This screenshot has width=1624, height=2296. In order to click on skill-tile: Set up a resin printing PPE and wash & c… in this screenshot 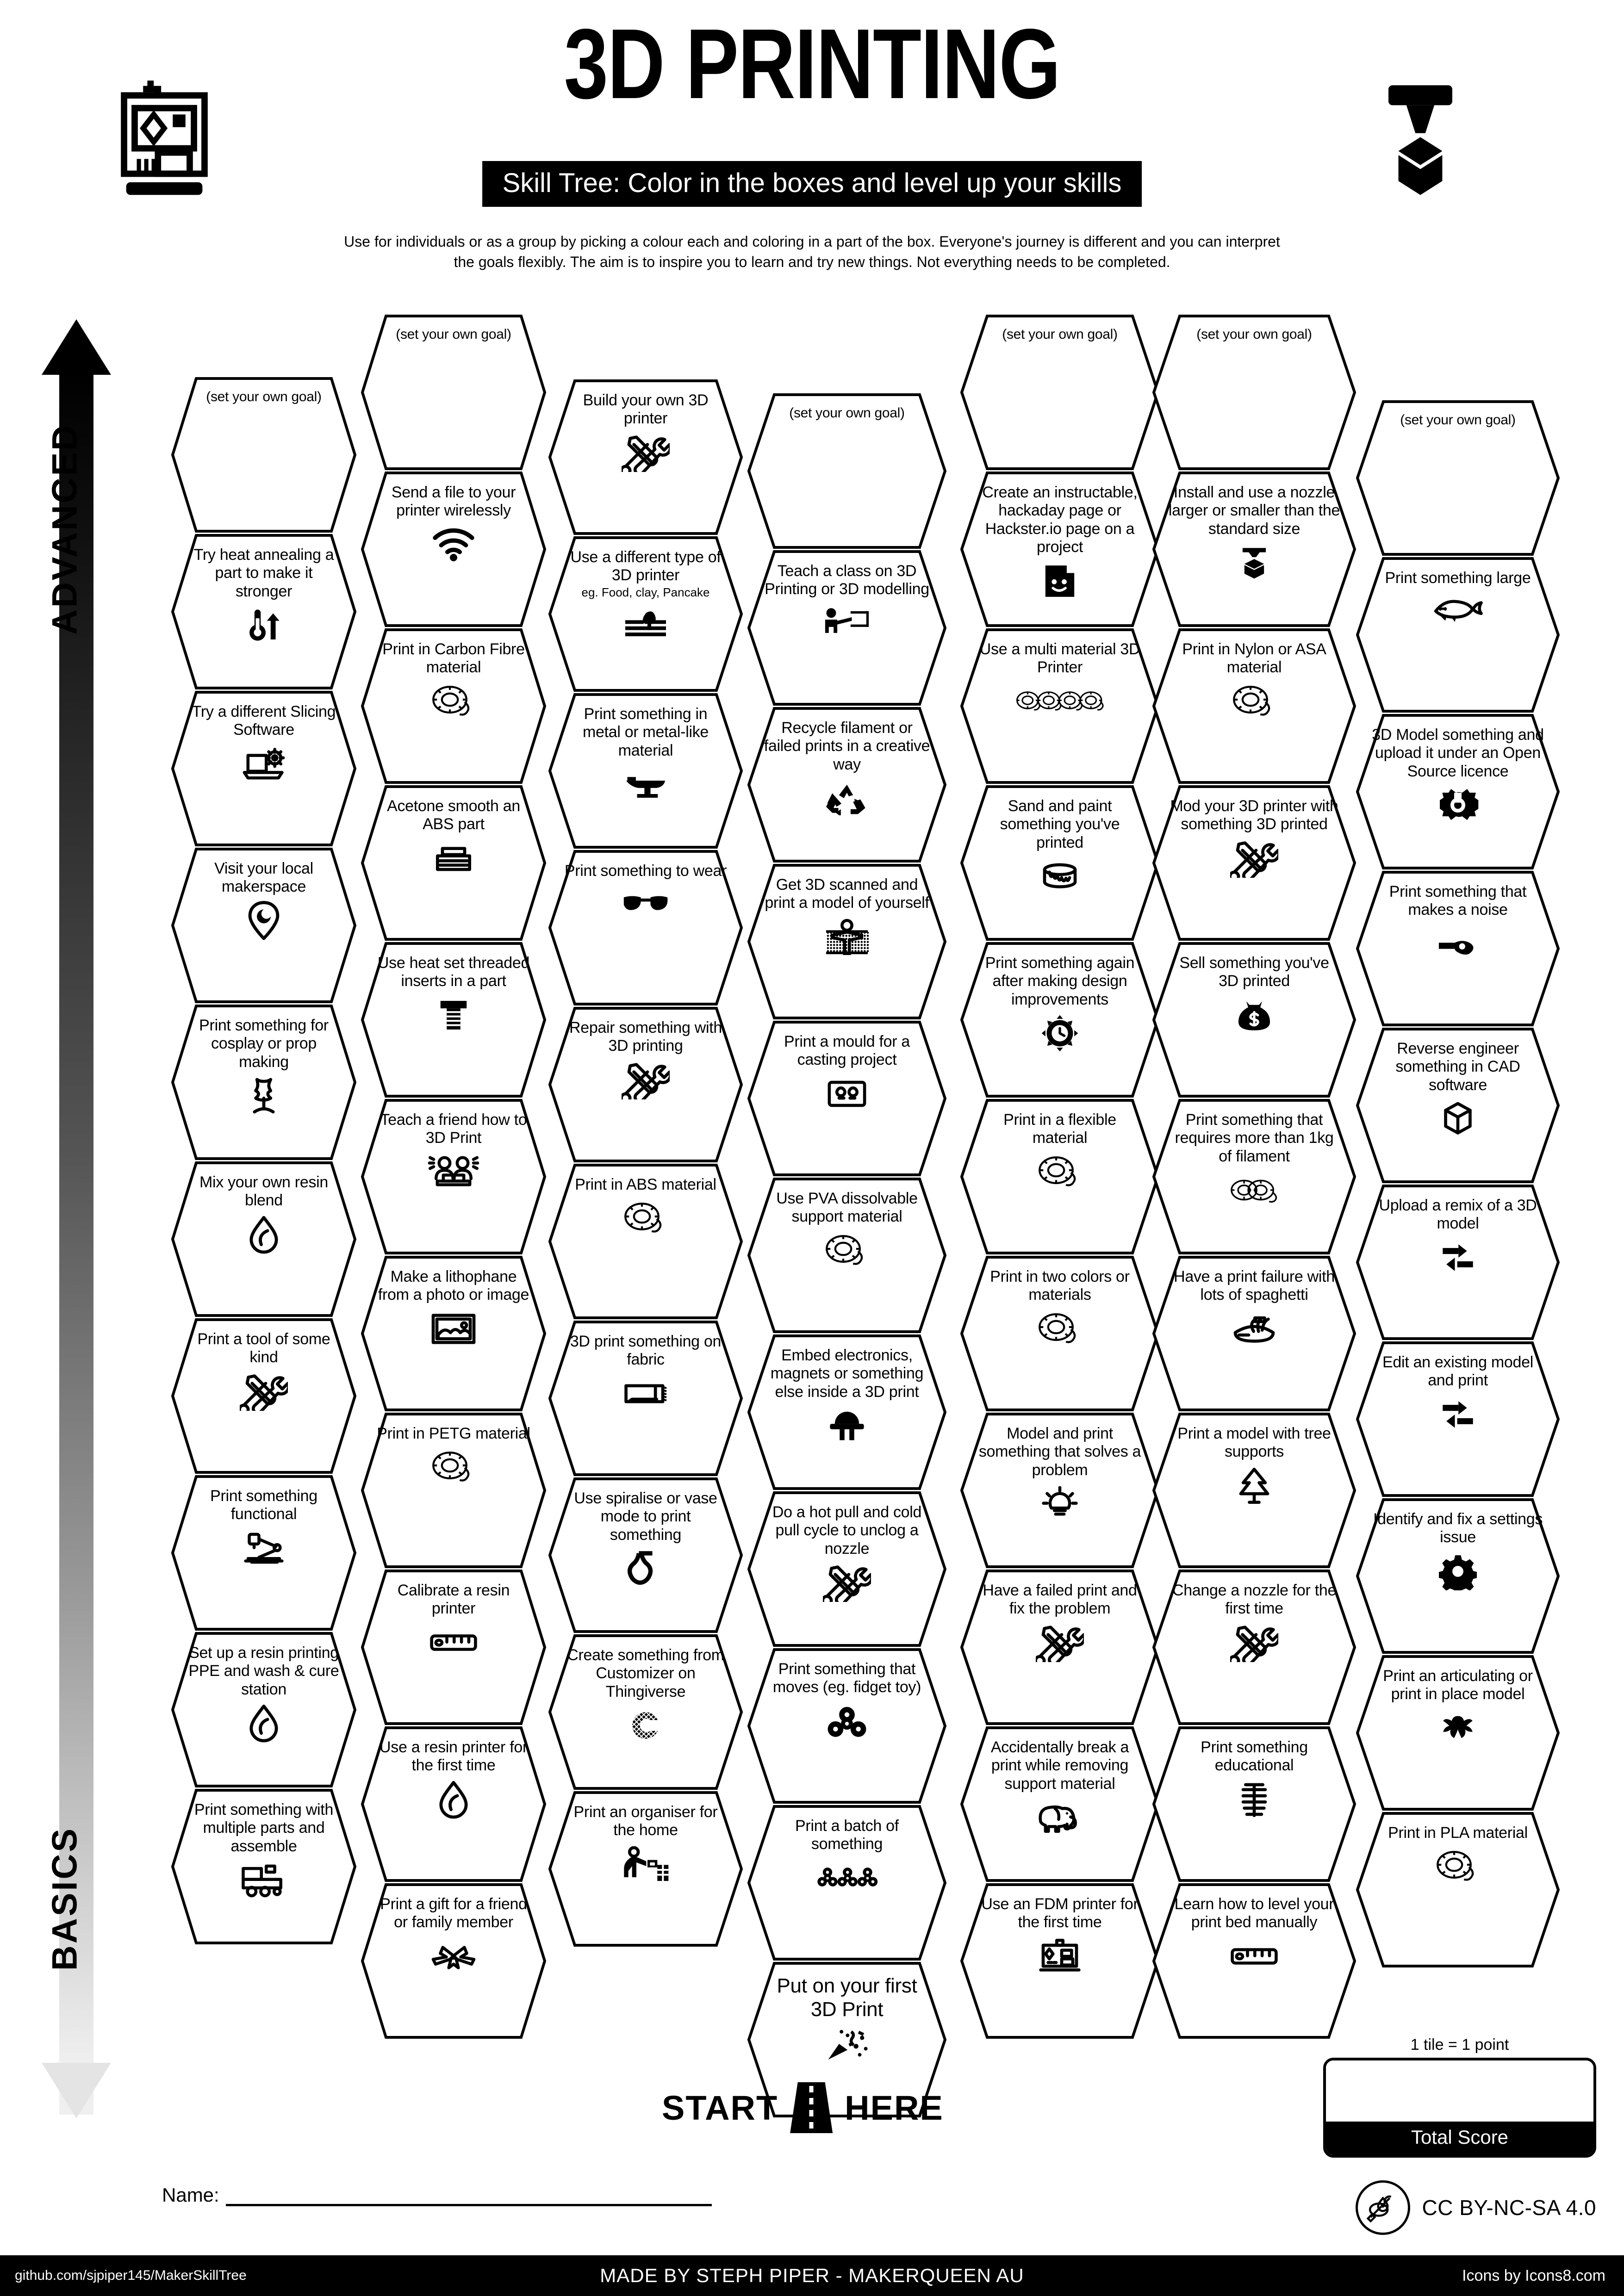, I will do `click(263, 1710)`.